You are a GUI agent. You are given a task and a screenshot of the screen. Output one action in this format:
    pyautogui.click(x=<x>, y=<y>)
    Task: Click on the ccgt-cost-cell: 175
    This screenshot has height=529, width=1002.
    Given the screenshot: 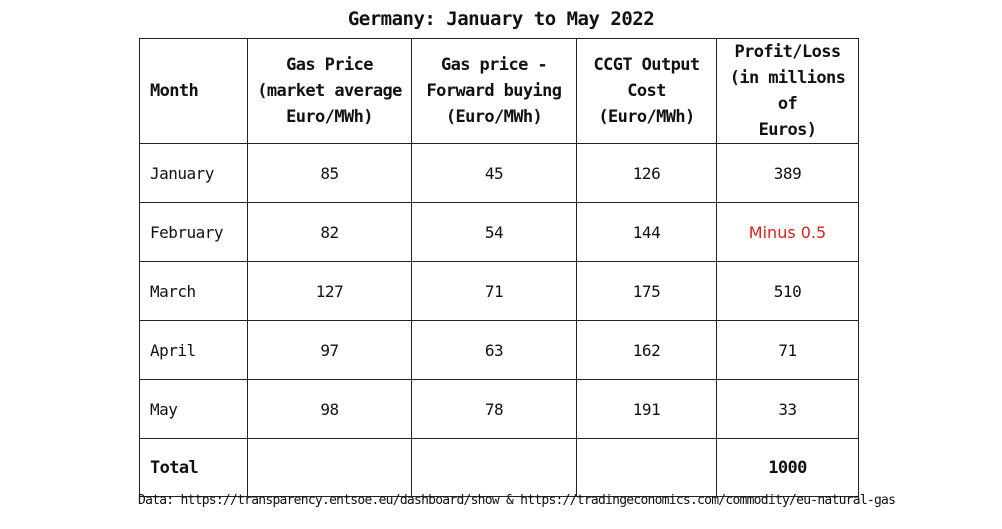 What is the action you would take?
    pyautogui.click(x=646, y=291)
    